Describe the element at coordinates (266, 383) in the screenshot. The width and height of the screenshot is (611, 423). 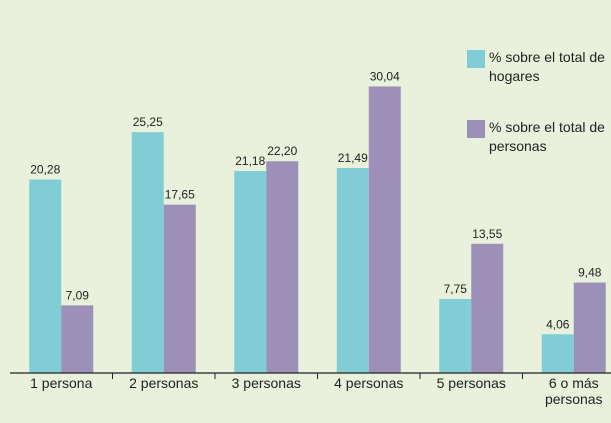
I see `x-tick-label: 3 personas` at that location.